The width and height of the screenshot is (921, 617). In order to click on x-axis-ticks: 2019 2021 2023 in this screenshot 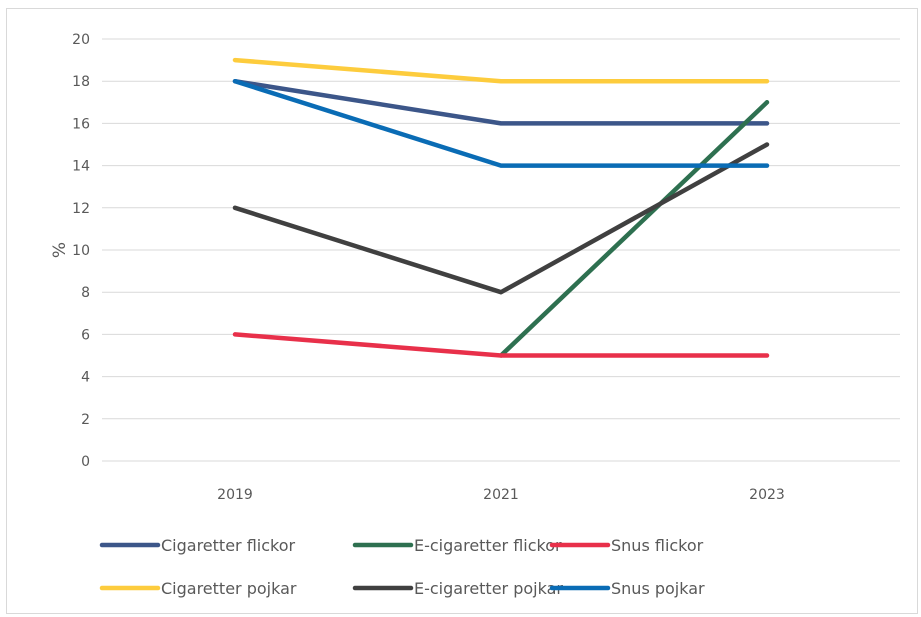, I will do `click(501, 495)`.